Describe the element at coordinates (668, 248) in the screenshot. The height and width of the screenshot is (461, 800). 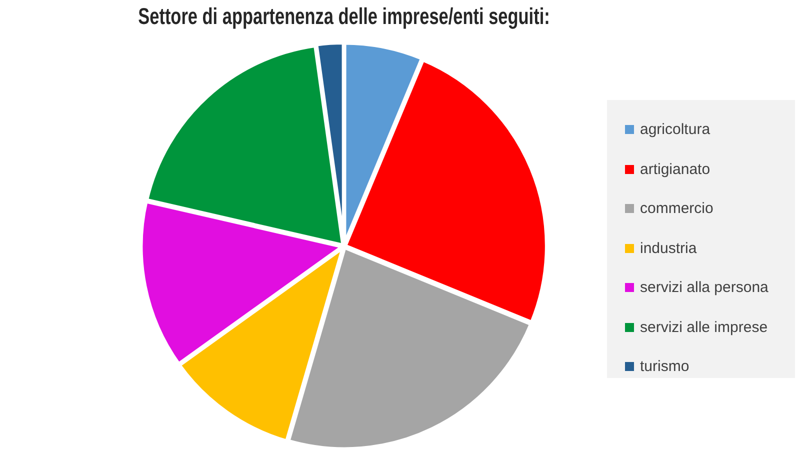
I see `legend-label: industria` at that location.